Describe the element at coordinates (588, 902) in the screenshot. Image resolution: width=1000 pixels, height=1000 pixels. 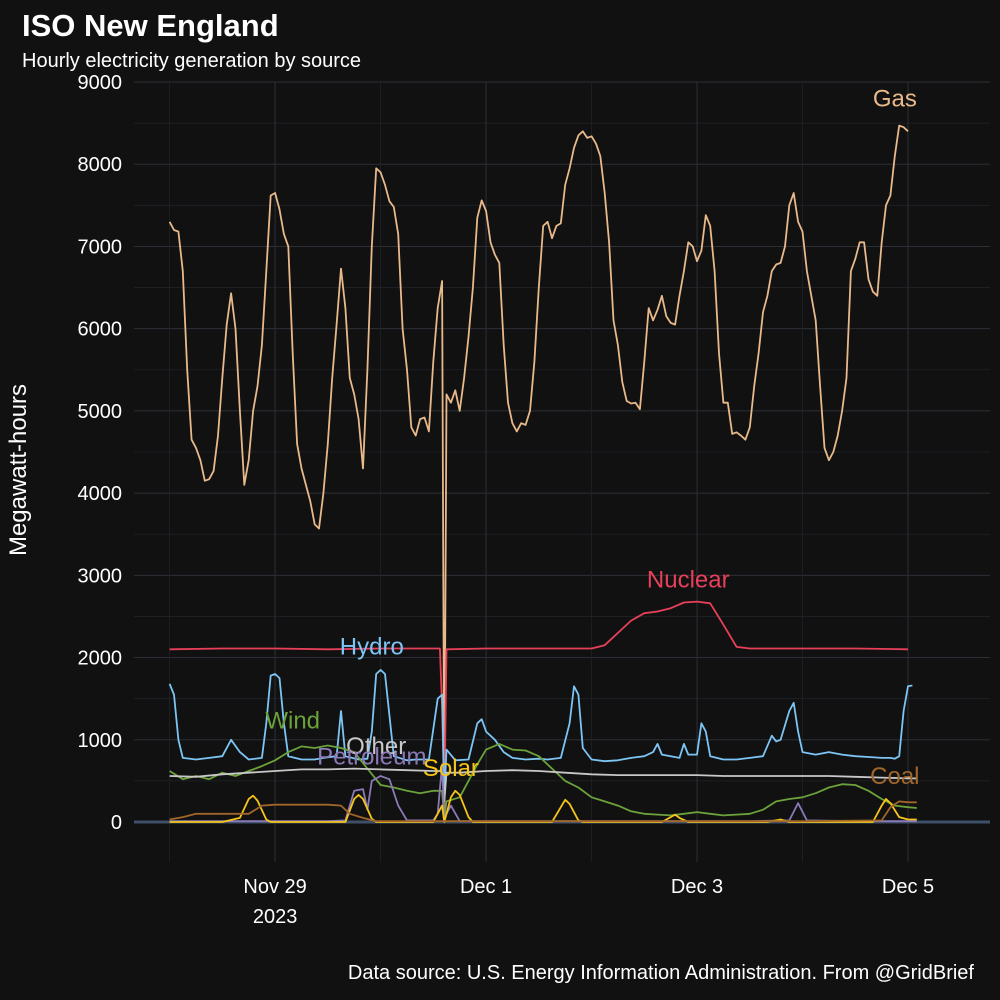
I see `x-axis-ticks: Nov 29 2023 Dec 1 Dec 3 Dec 5` at that location.